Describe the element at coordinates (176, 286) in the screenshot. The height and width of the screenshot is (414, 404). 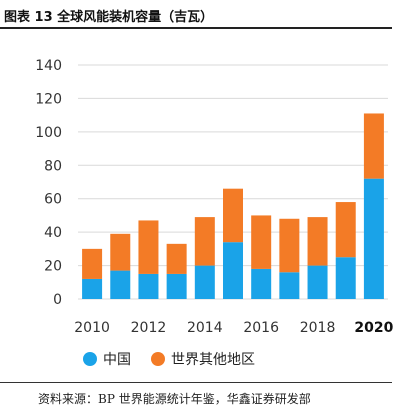
I see `bar-china-2013` at that location.